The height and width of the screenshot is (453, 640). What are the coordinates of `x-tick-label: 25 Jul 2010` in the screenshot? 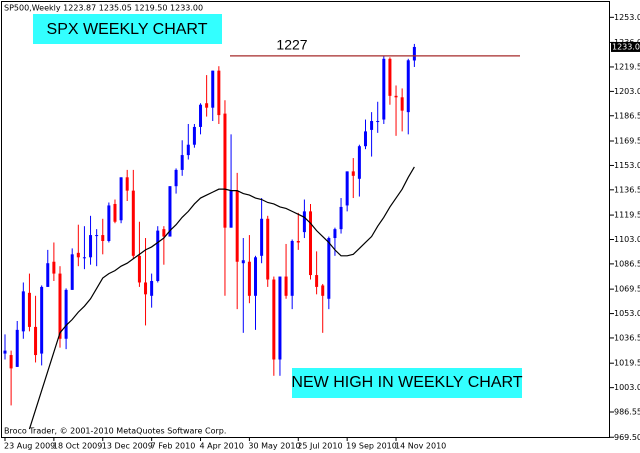 It's located at (319, 446).